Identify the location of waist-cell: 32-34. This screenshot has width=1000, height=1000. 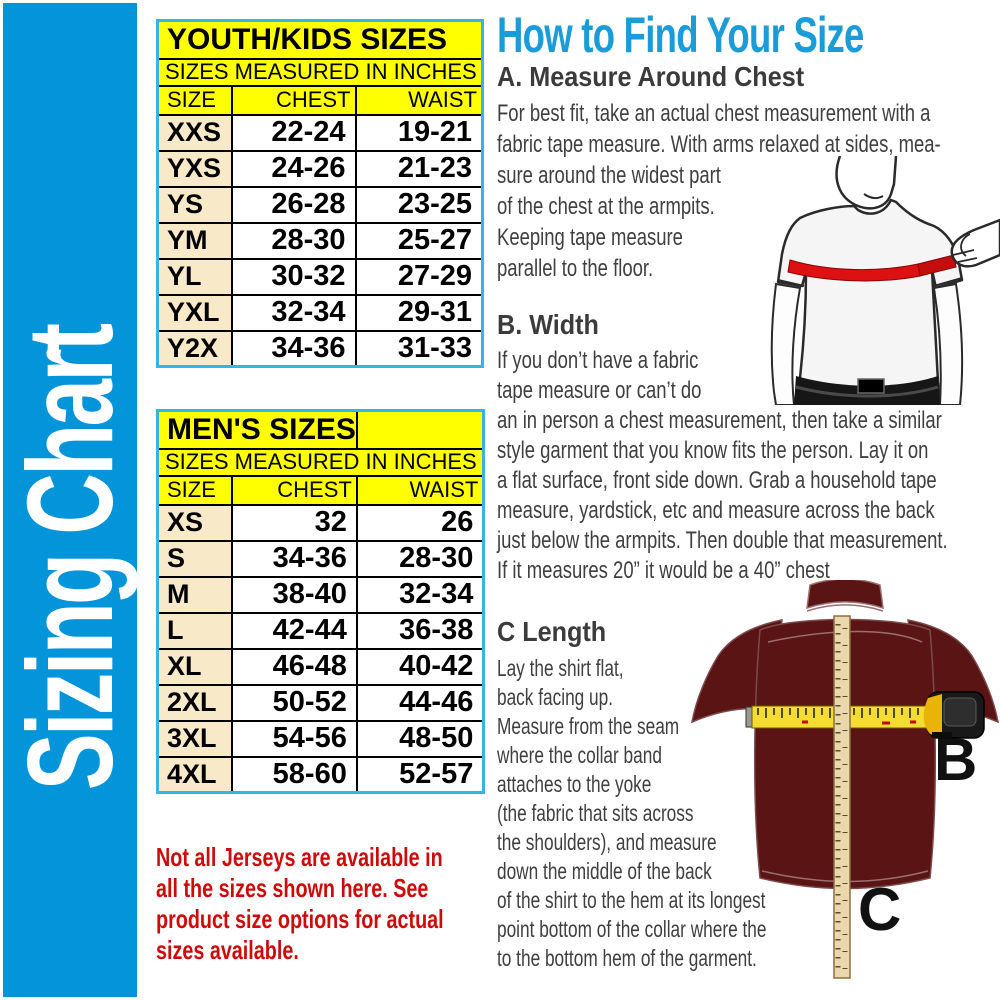
(420, 594).